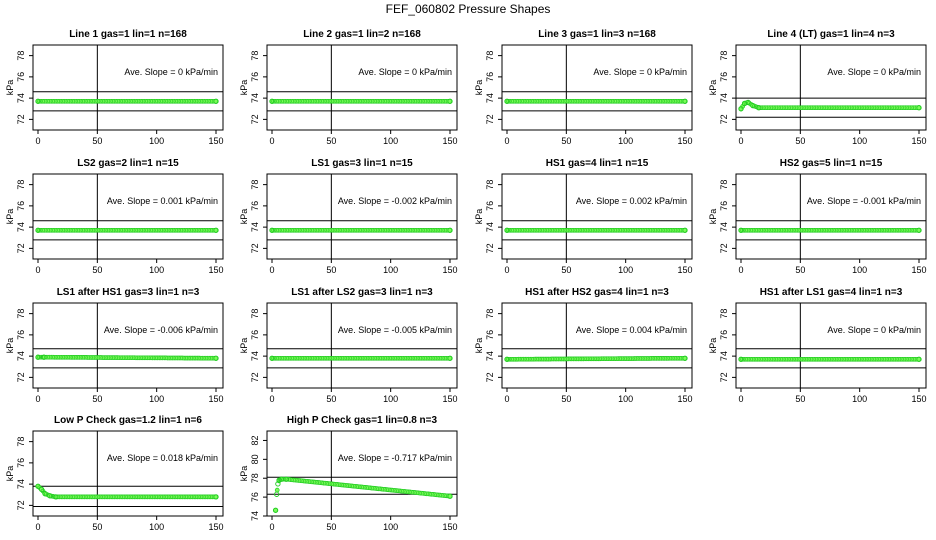 This screenshot has width=936, height=540. I want to click on panel-title: LS1 after HS1 gas=3 lin=1 n=3, so click(128, 292).